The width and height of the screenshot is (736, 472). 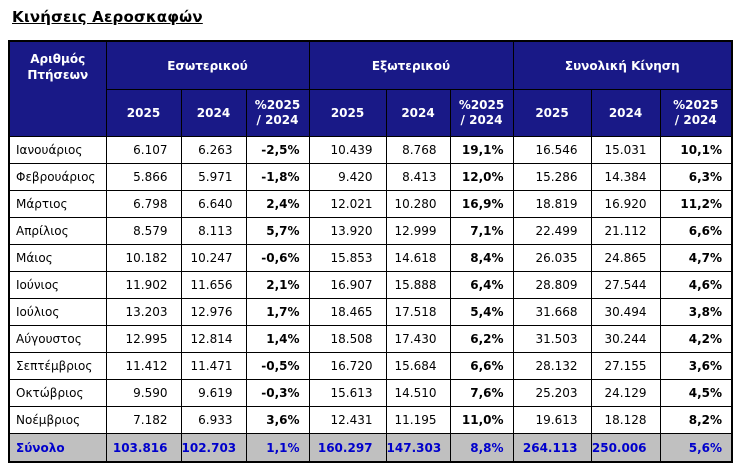 What do you see at coordinates (347, 150) in the screenshot?
I see `international-2025-cell: 10.439` at bounding box center [347, 150].